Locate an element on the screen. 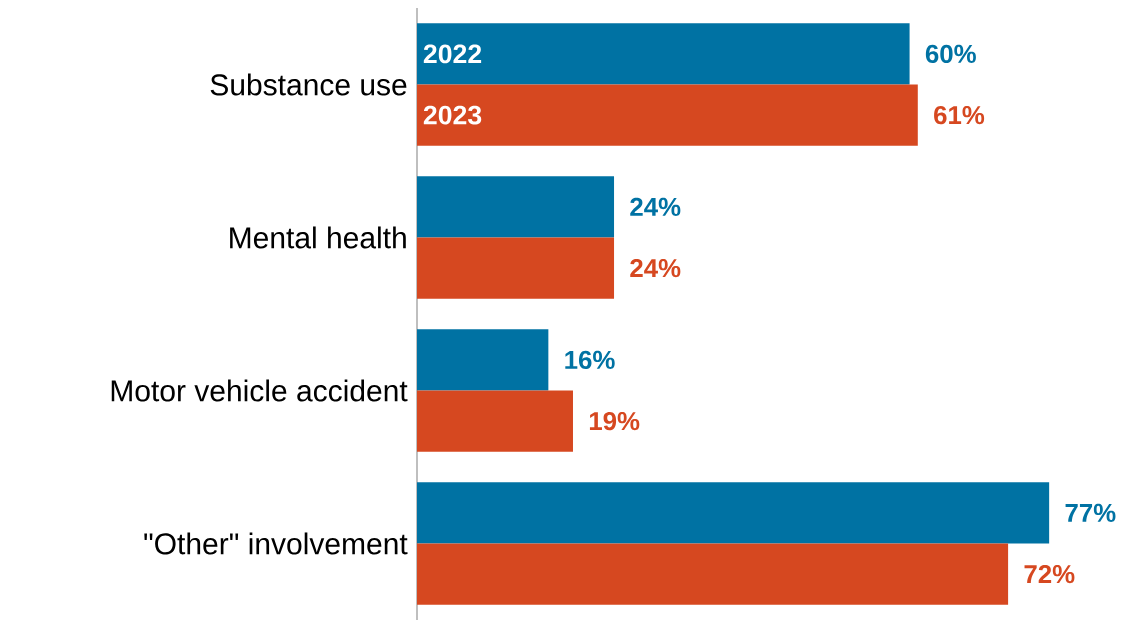  data-label: 72% is located at coordinates (1049, 574).